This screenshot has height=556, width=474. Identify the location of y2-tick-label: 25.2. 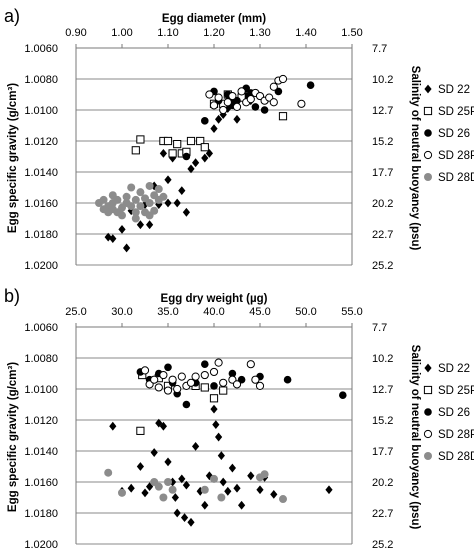
(382, 266).